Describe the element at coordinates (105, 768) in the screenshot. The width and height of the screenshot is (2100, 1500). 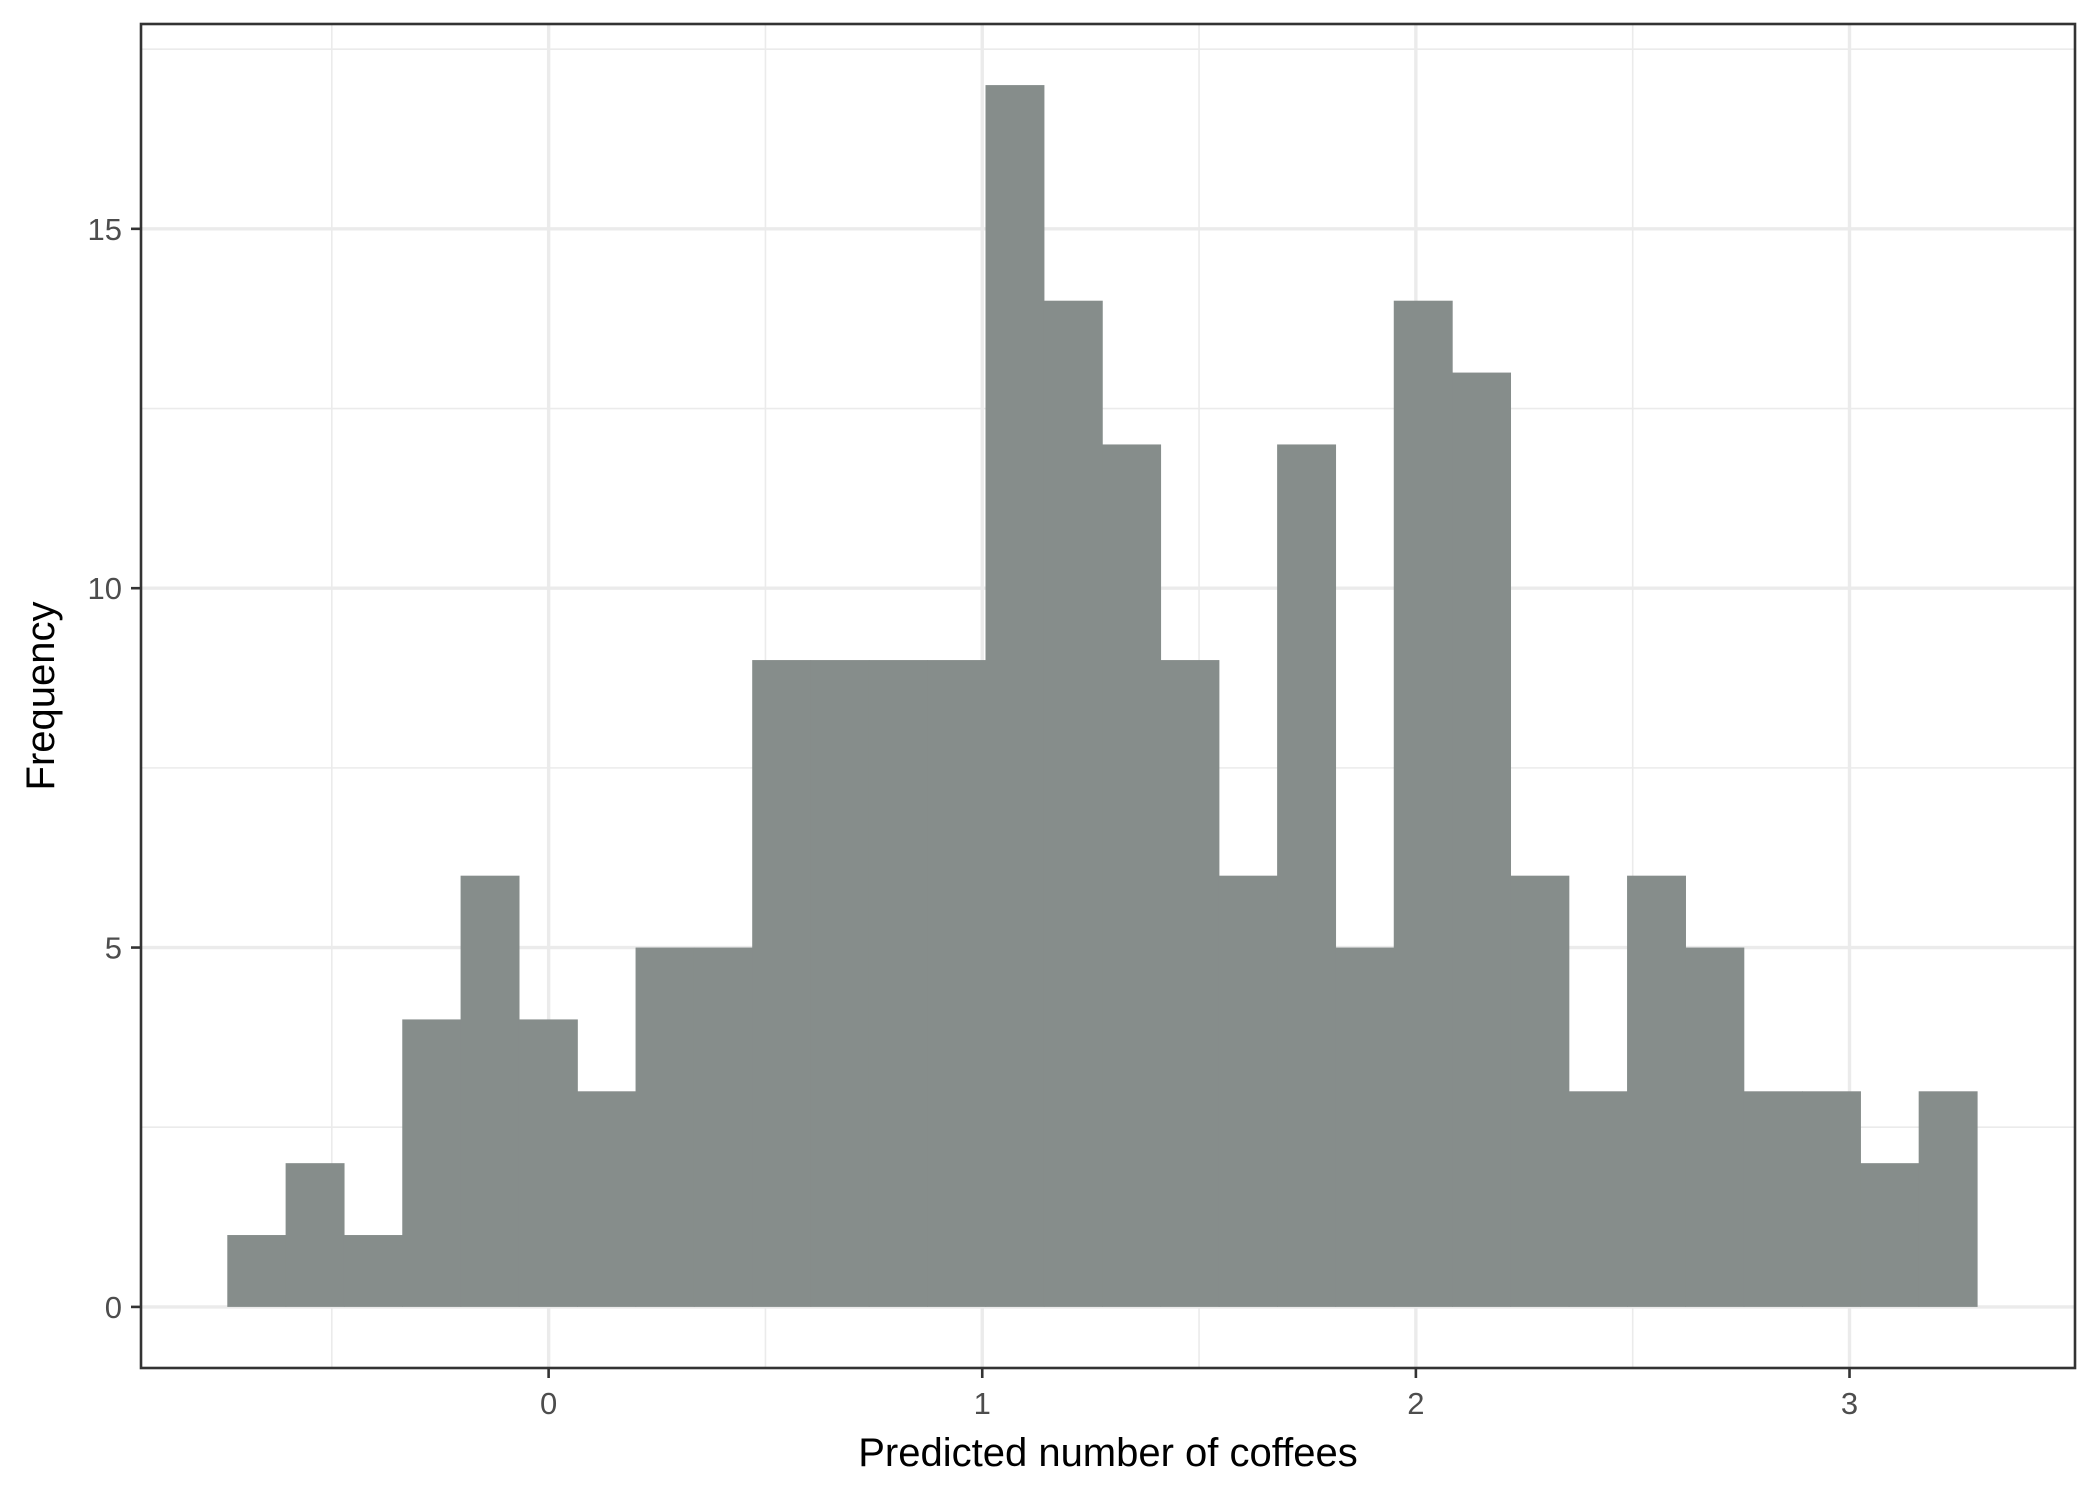
I see `y-tick-labels: 0 5 10 15` at that location.